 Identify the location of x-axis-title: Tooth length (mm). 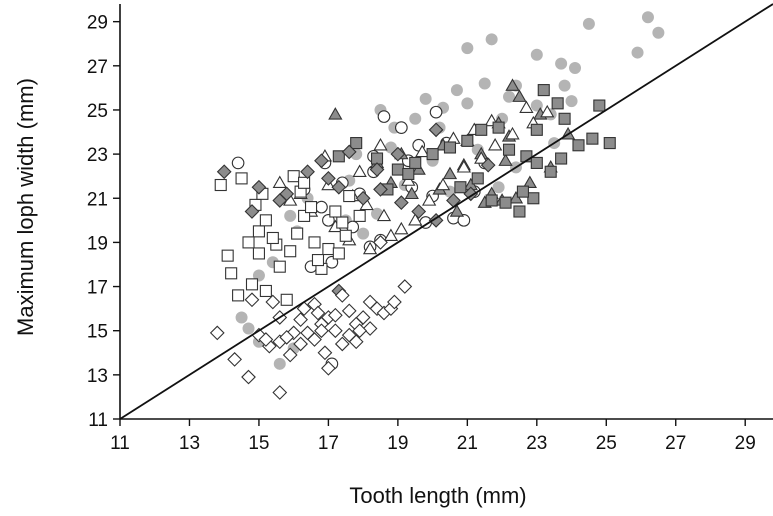
(437, 495).